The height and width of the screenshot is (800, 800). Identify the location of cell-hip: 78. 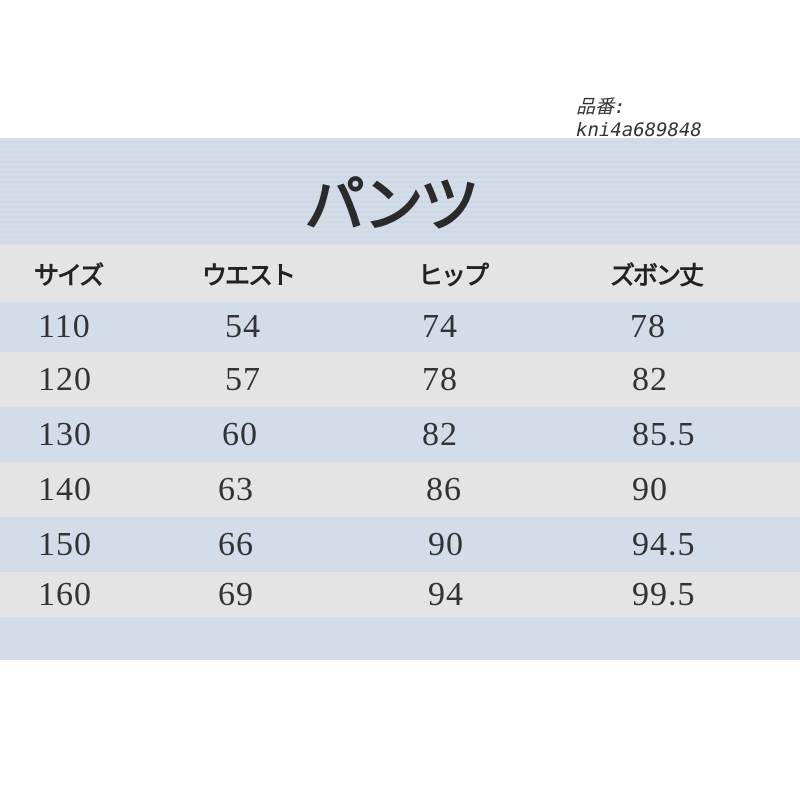
(440, 379).